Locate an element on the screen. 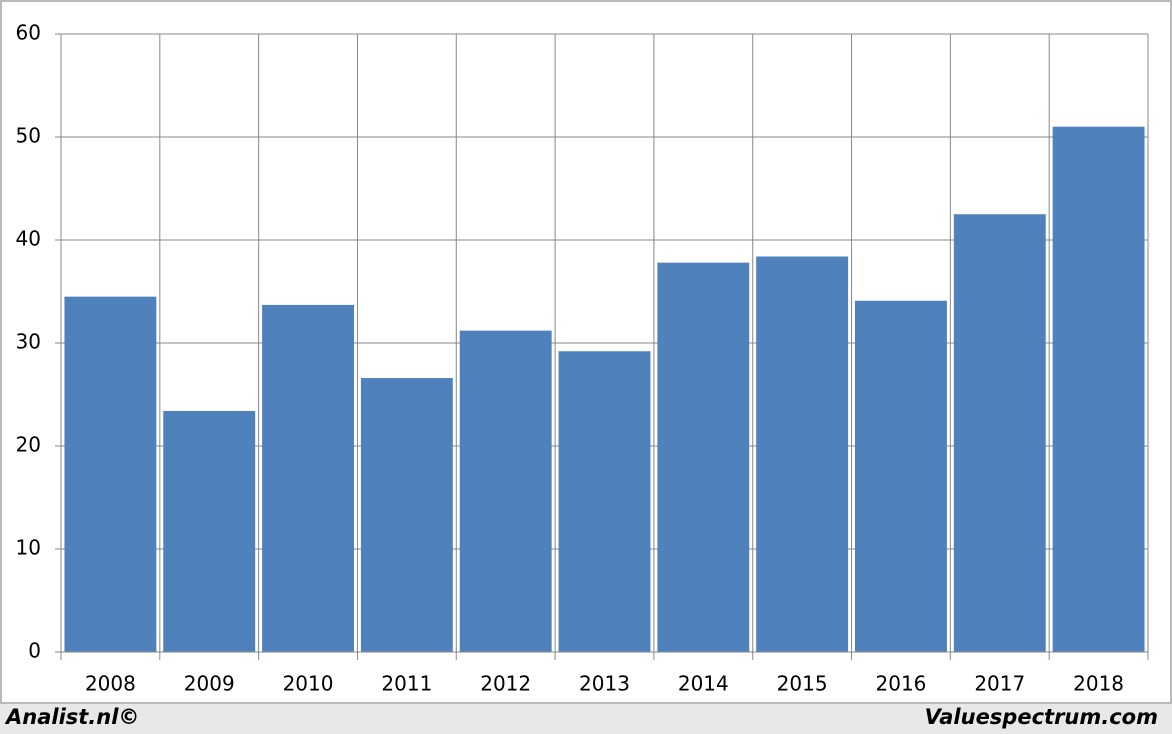  y-tick-label: 0 is located at coordinates (34, 651).